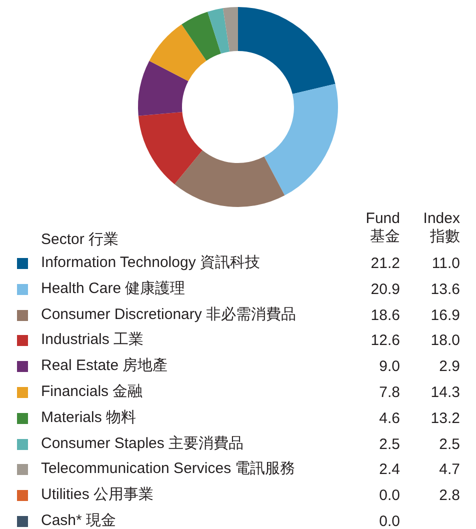 The image size is (476, 529). What do you see at coordinates (445, 289) in the screenshot?
I see `text: 13.6` at bounding box center [445, 289].